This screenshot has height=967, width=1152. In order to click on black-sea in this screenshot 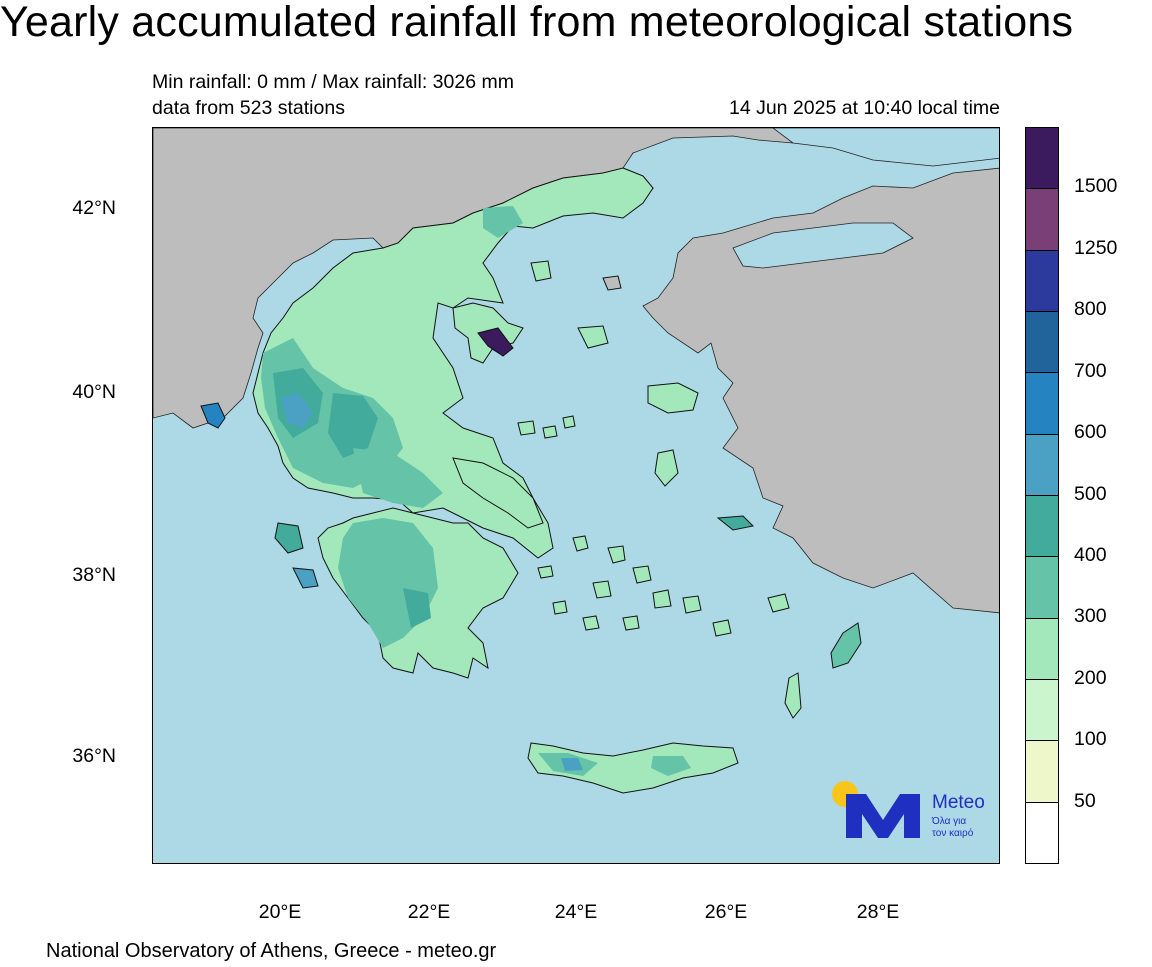, I will do `click(885, 147)`.